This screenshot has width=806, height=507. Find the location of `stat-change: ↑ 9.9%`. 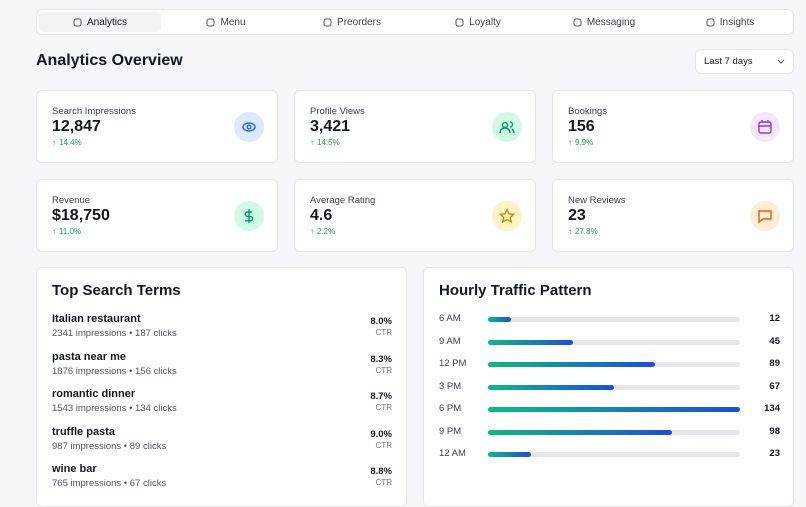

stat-change: ↑ 9.9% is located at coordinates (580, 142).